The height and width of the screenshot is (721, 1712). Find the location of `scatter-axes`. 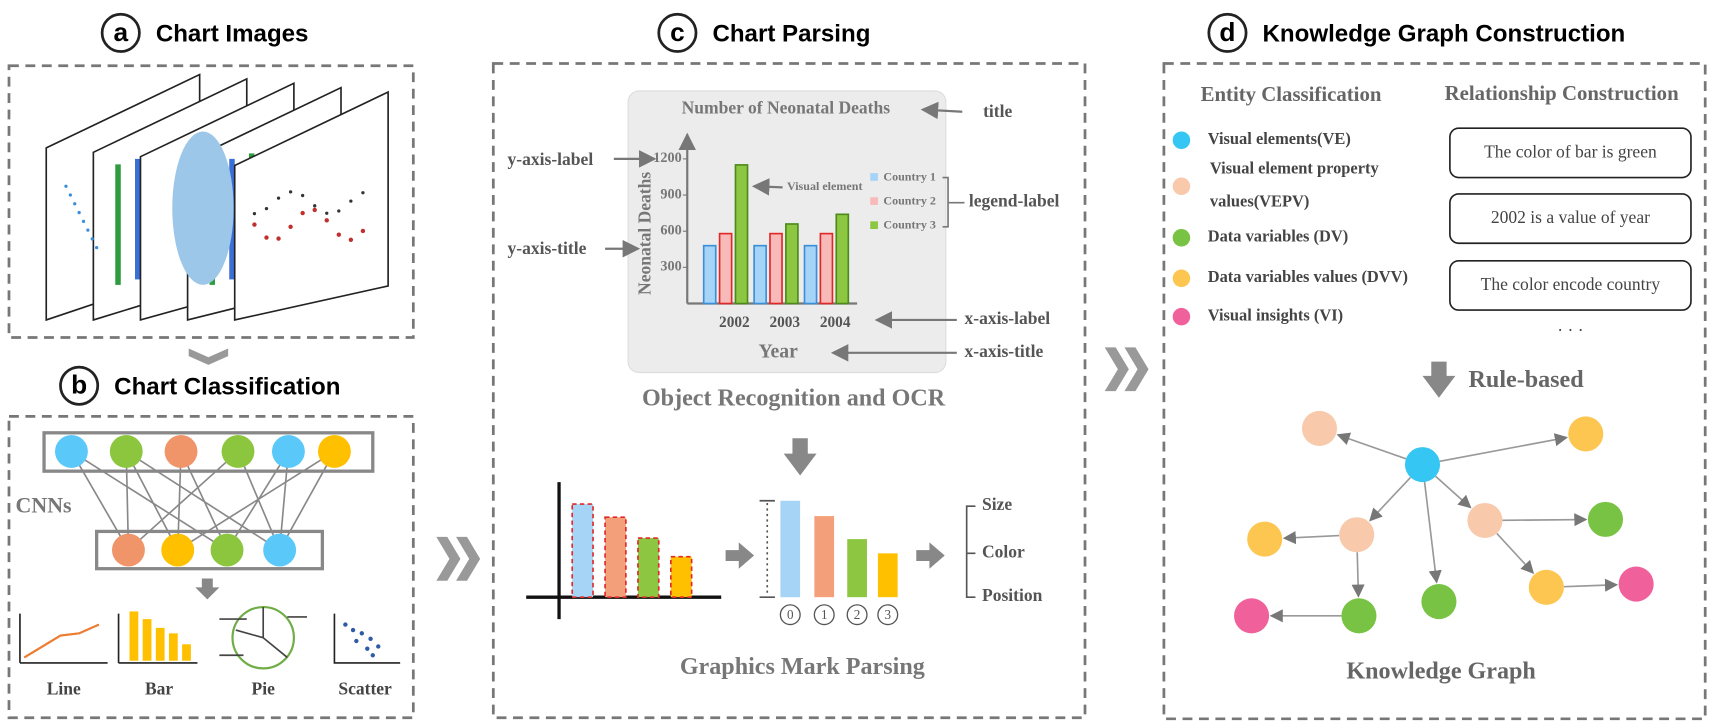

scatter-axes is located at coordinates (367, 638).